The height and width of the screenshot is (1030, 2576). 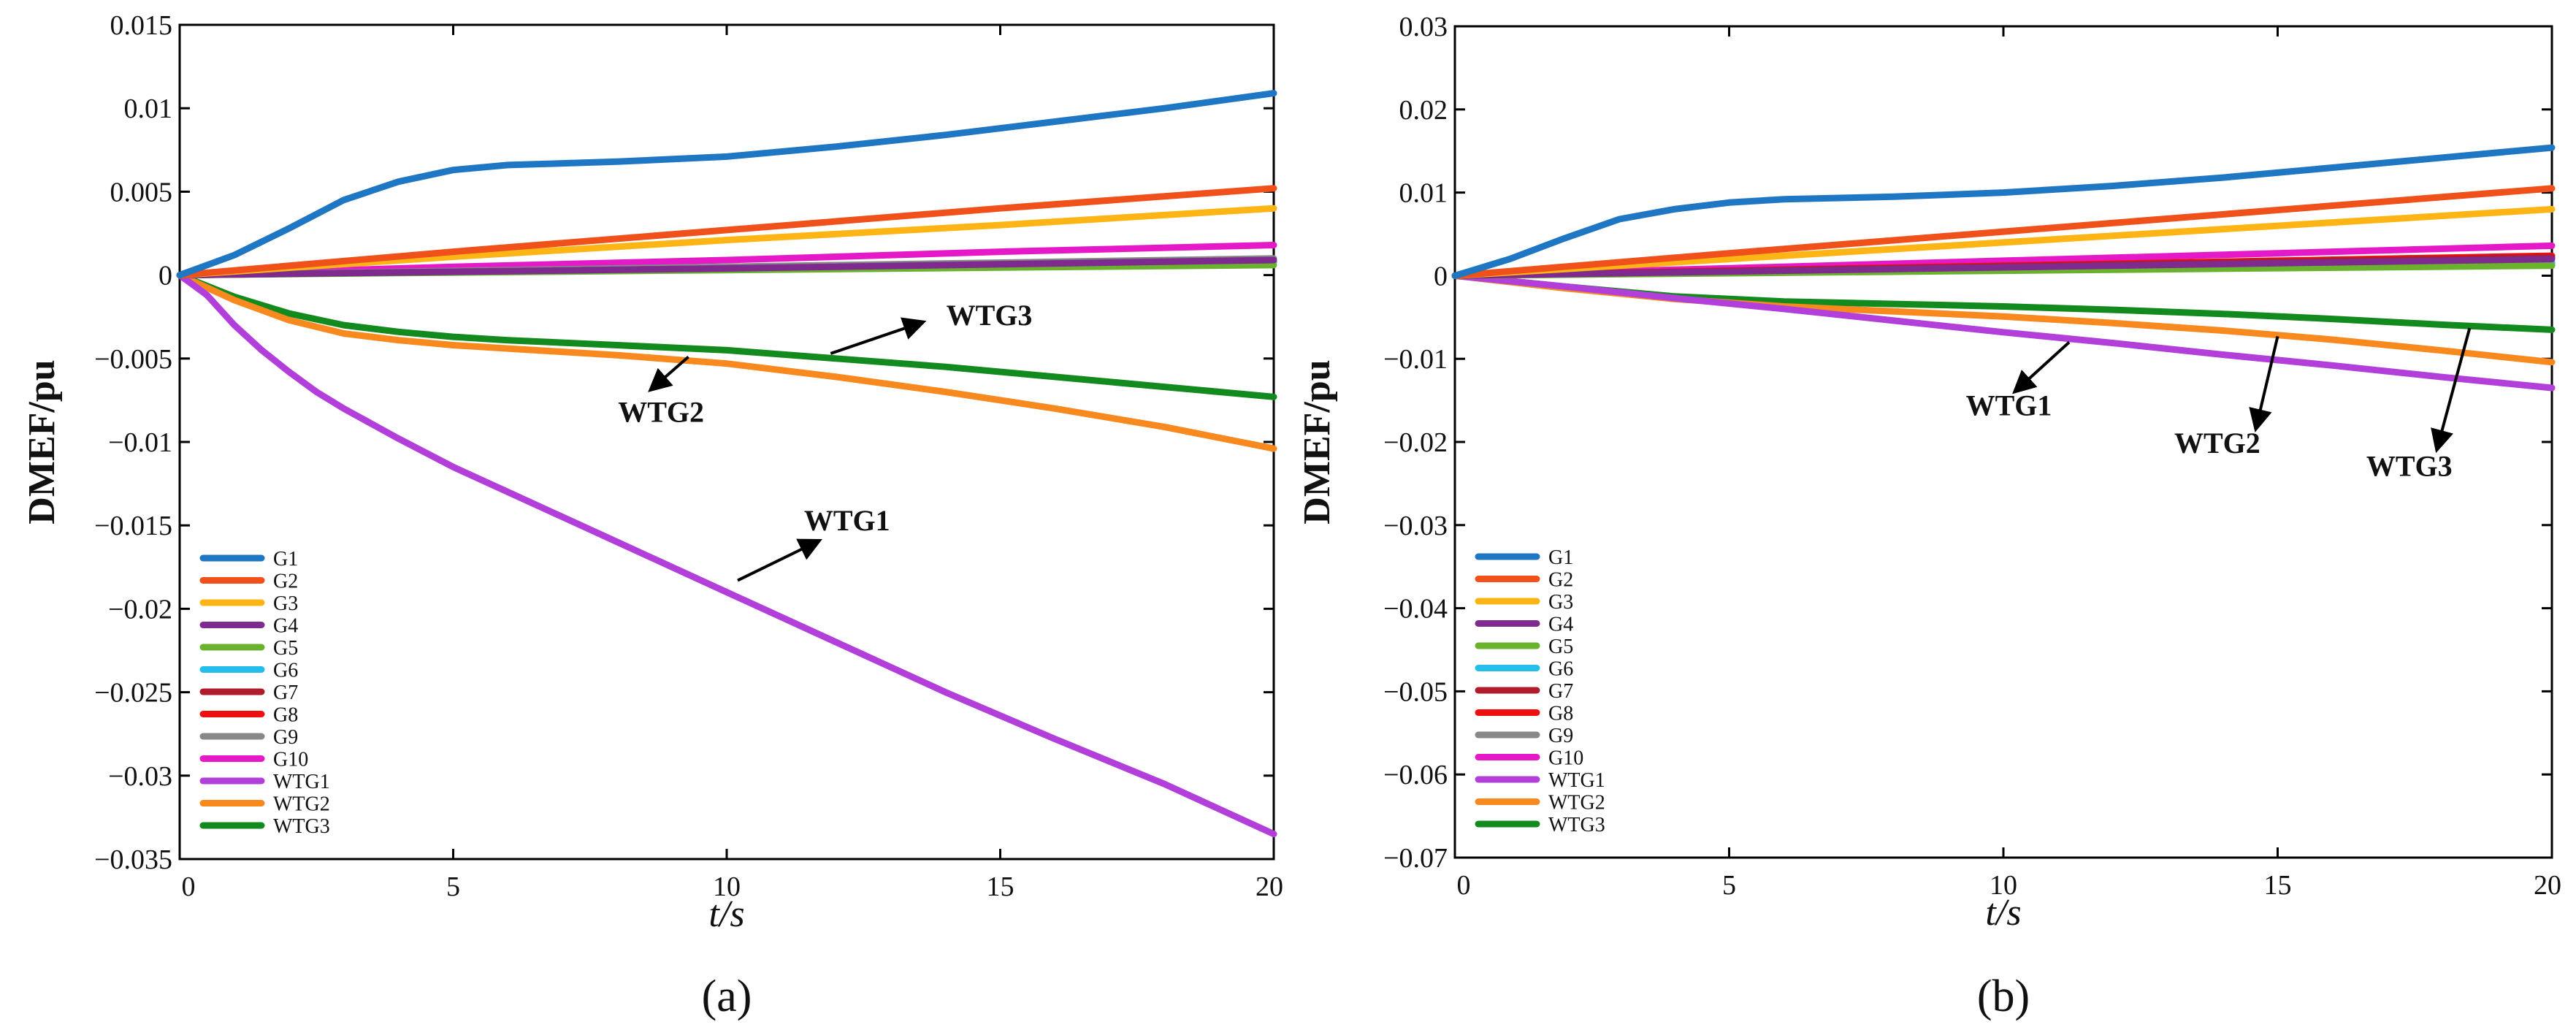 What do you see at coordinates (133, 526) in the screenshot?
I see `y-tick-label: −0.015` at bounding box center [133, 526].